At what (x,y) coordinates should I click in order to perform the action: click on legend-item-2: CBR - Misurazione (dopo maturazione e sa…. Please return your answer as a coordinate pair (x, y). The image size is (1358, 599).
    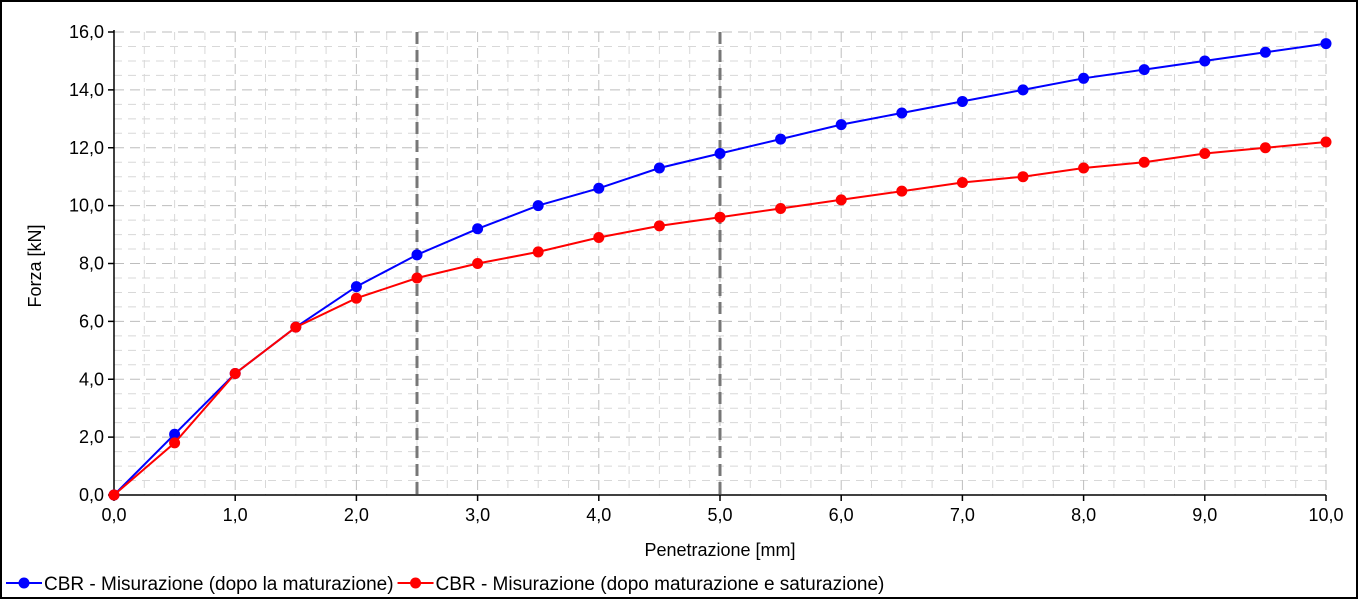
    Looking at the image, I should click on (641, 584).